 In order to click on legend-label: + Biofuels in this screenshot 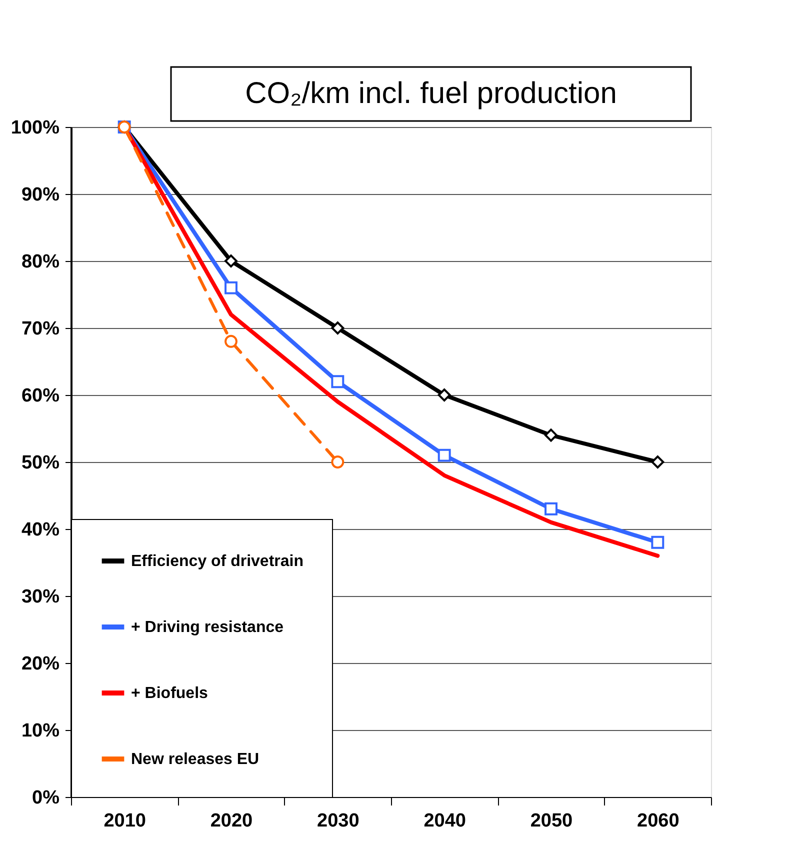, I will do `click(169, 693)`.